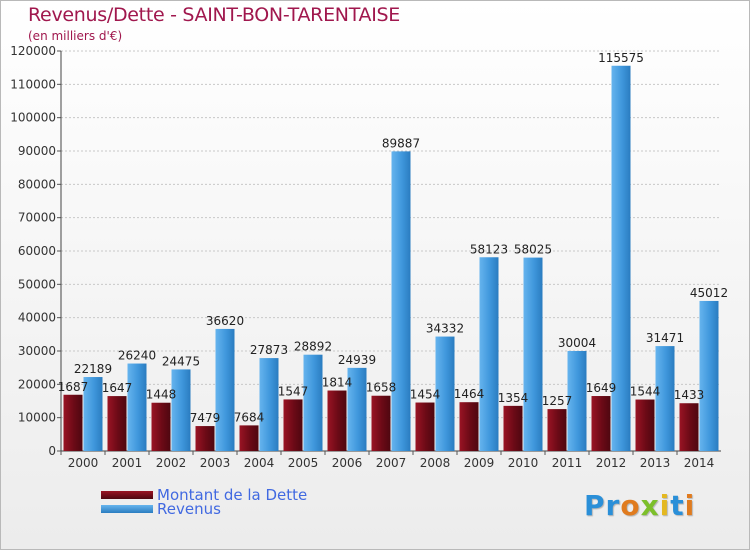 Image resolution: width=750 pixels, height=550 pixels. I want to click on y-tick-label: 40000, so click(37, 318).